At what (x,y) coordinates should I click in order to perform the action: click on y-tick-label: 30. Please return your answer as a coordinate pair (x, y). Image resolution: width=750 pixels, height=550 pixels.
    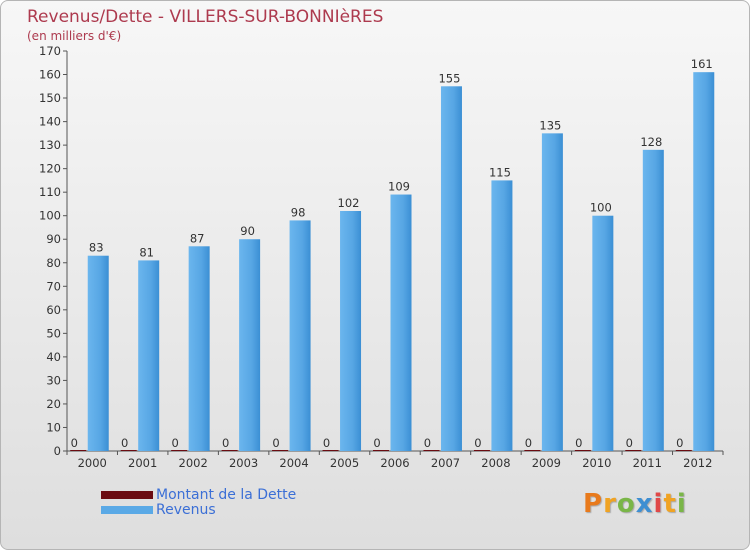
    Looking at the image, I should click on (53, 380).